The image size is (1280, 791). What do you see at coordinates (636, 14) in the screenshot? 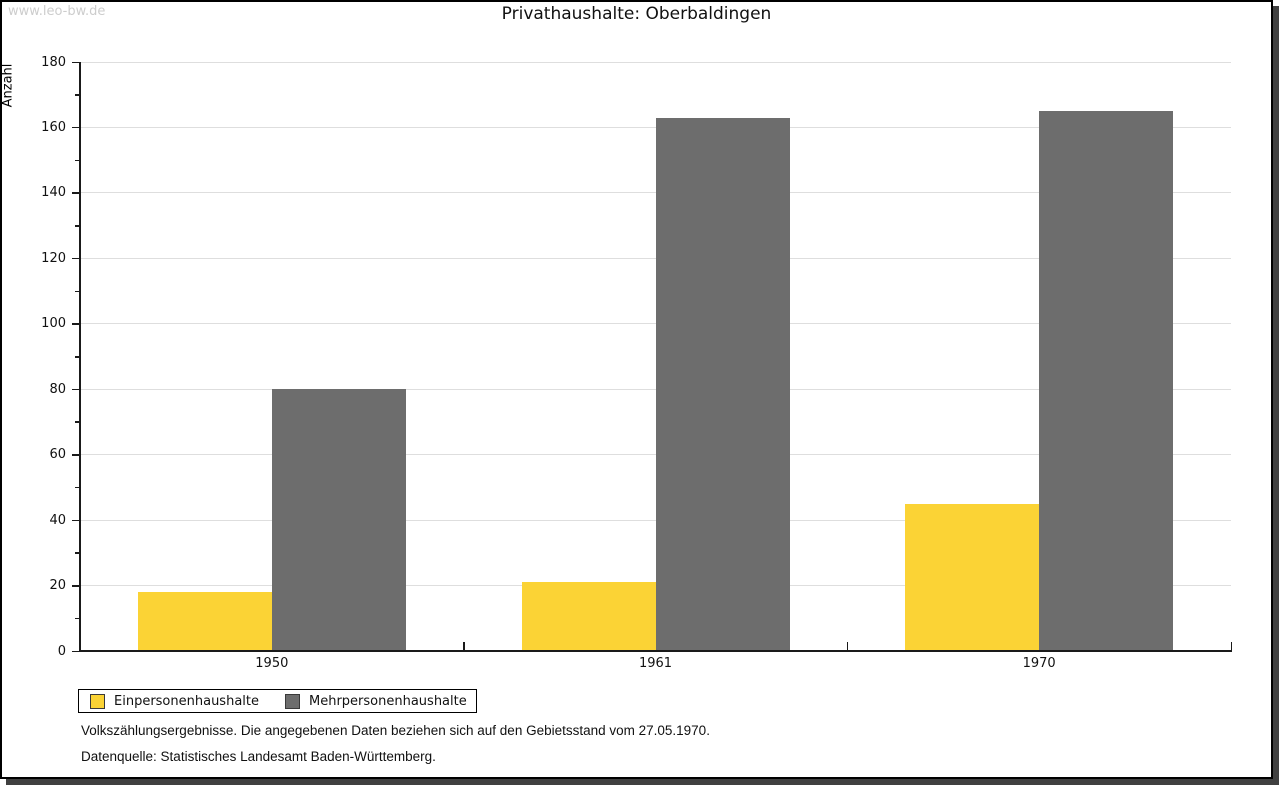
I see `chart-title: Privathaushalte: Oberbaldingen` at bounding box center [636, 14].